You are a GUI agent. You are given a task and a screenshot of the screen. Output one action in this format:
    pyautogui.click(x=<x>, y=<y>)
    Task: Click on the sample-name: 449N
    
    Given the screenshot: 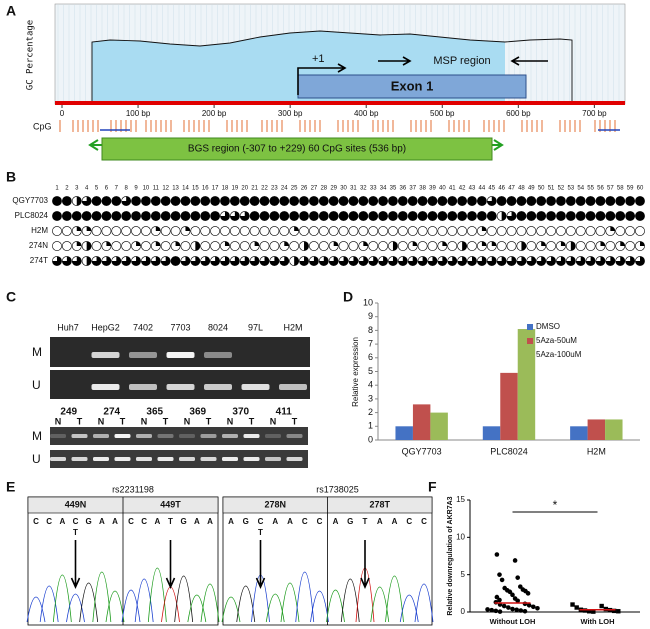 What is the action you would take?
    pyautogui.click(x=76, y=504)
    